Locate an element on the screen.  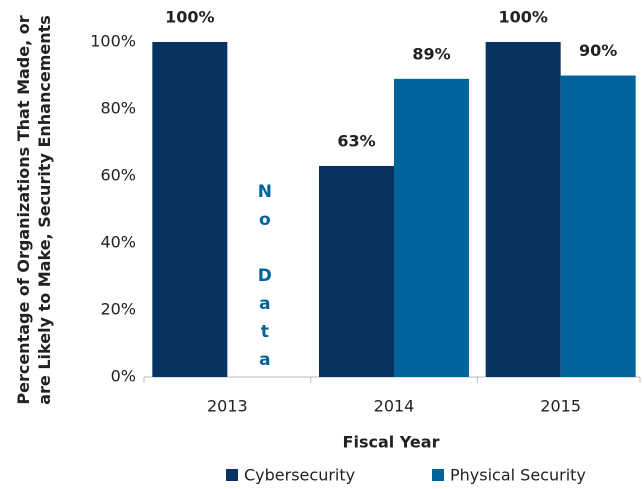
annotation-letter: N is located at coordinates (265, 192).